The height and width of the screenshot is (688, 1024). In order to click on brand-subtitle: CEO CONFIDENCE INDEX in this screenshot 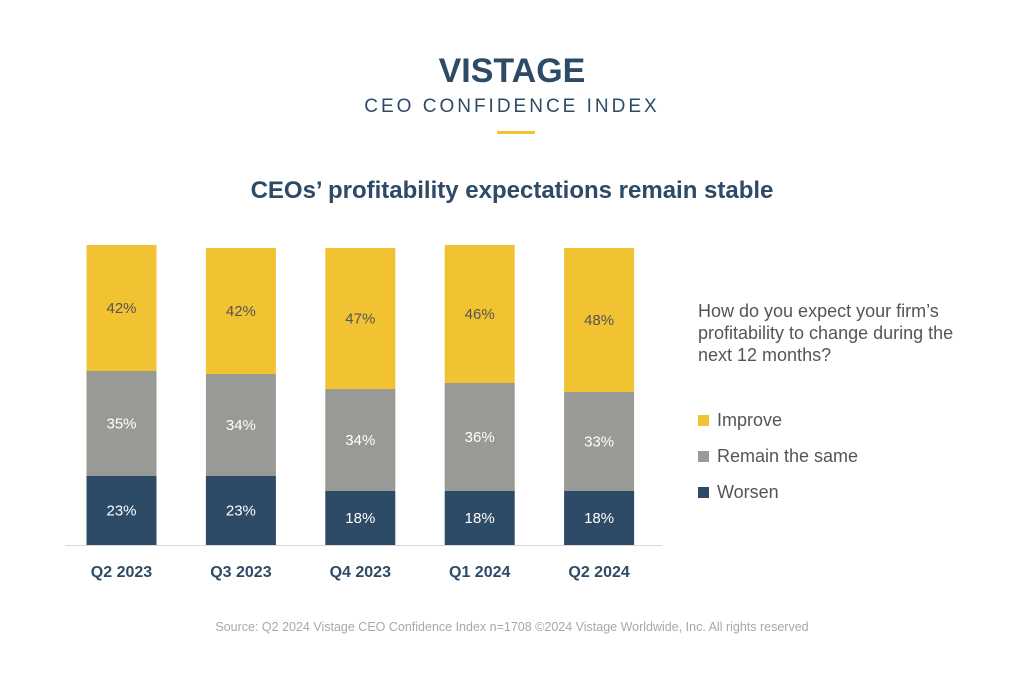, I will do `click(512, 106)`.